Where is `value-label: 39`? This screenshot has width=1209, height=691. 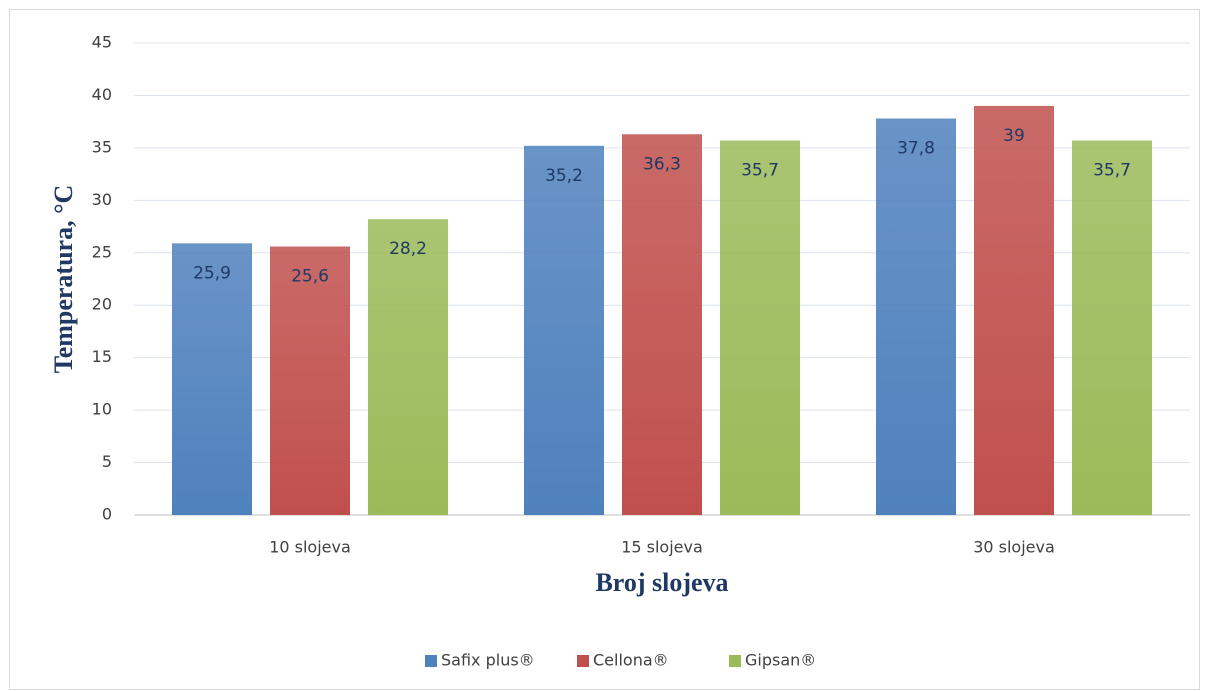
value-label: 39 is located at coordinates (1014, 136).